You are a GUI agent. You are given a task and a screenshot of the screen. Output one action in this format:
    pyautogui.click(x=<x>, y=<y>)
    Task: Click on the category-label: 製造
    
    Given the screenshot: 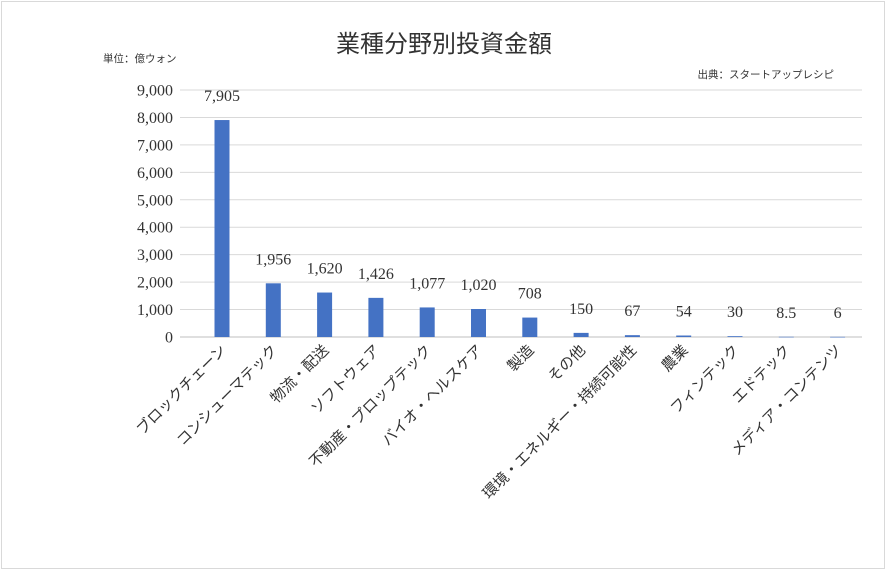 What is the action you would take?
    pyautogui.click(x=521, y=358)
    